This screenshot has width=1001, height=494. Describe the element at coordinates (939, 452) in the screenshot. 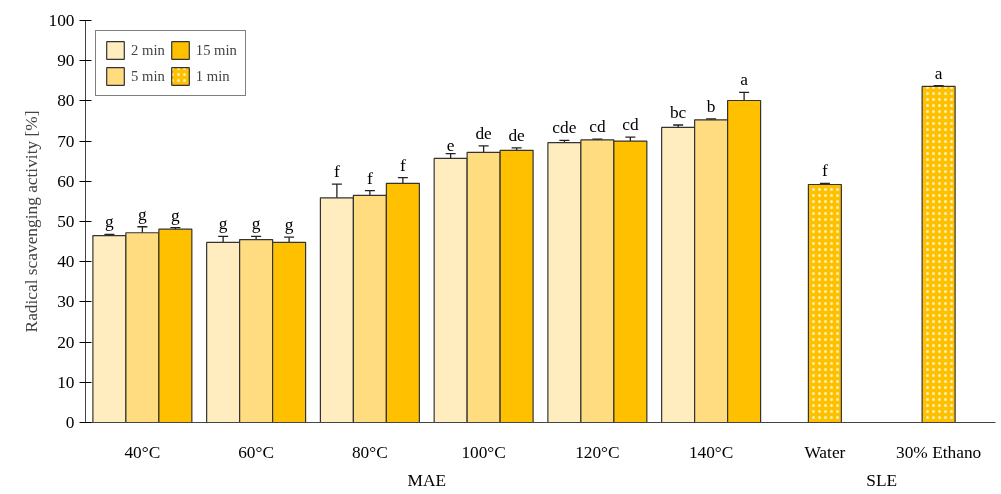

I see `x-tick-label: 30% Ethano` at that location.